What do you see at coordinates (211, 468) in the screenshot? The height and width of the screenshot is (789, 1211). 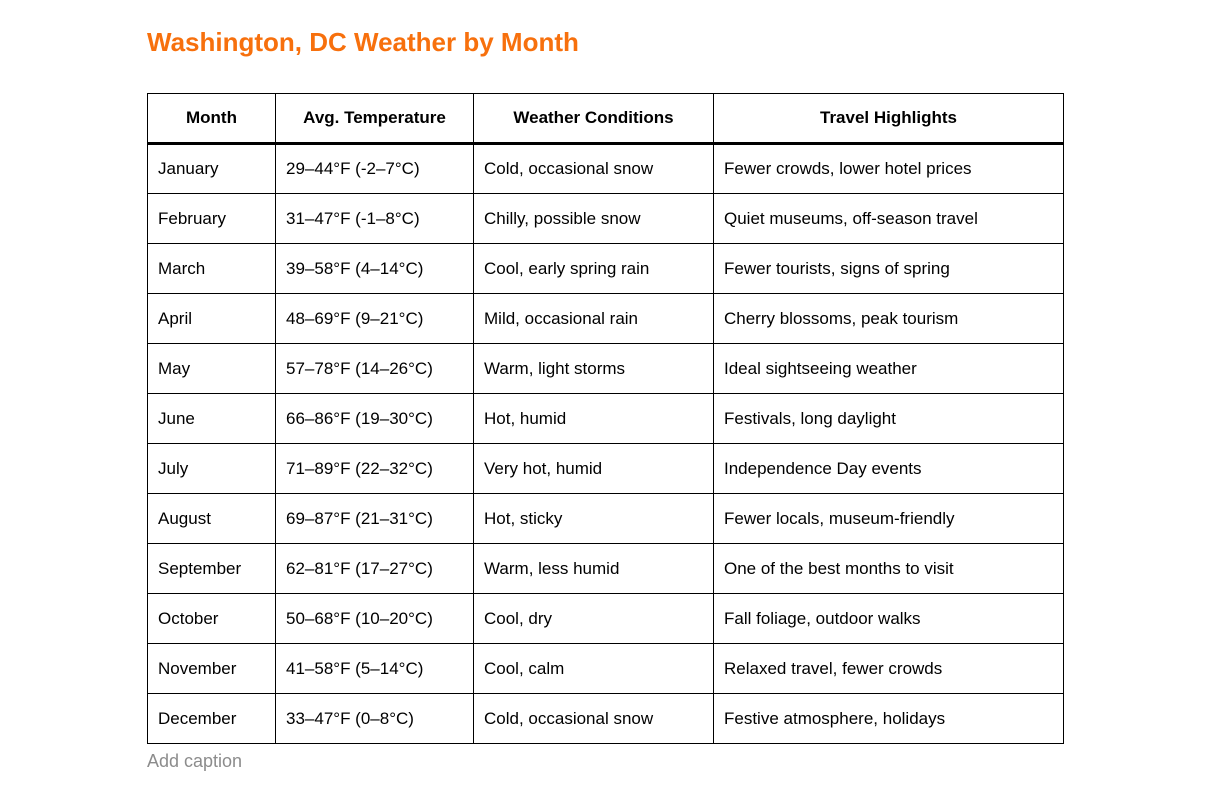 I see `table-cell: July` at bounding box center [211, 468].